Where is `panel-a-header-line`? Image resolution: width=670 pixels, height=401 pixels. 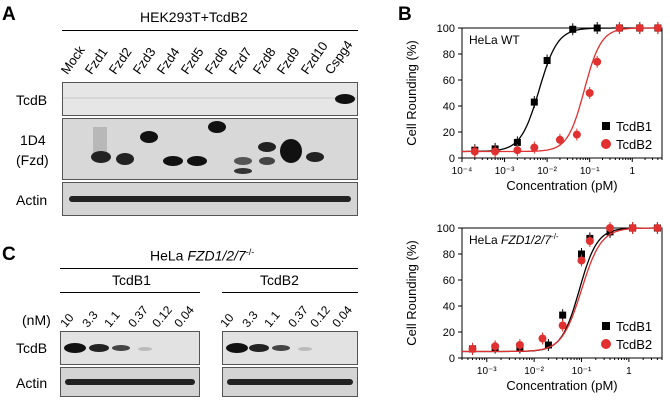
panel-a-header-line is located at coordinates (210, 30).